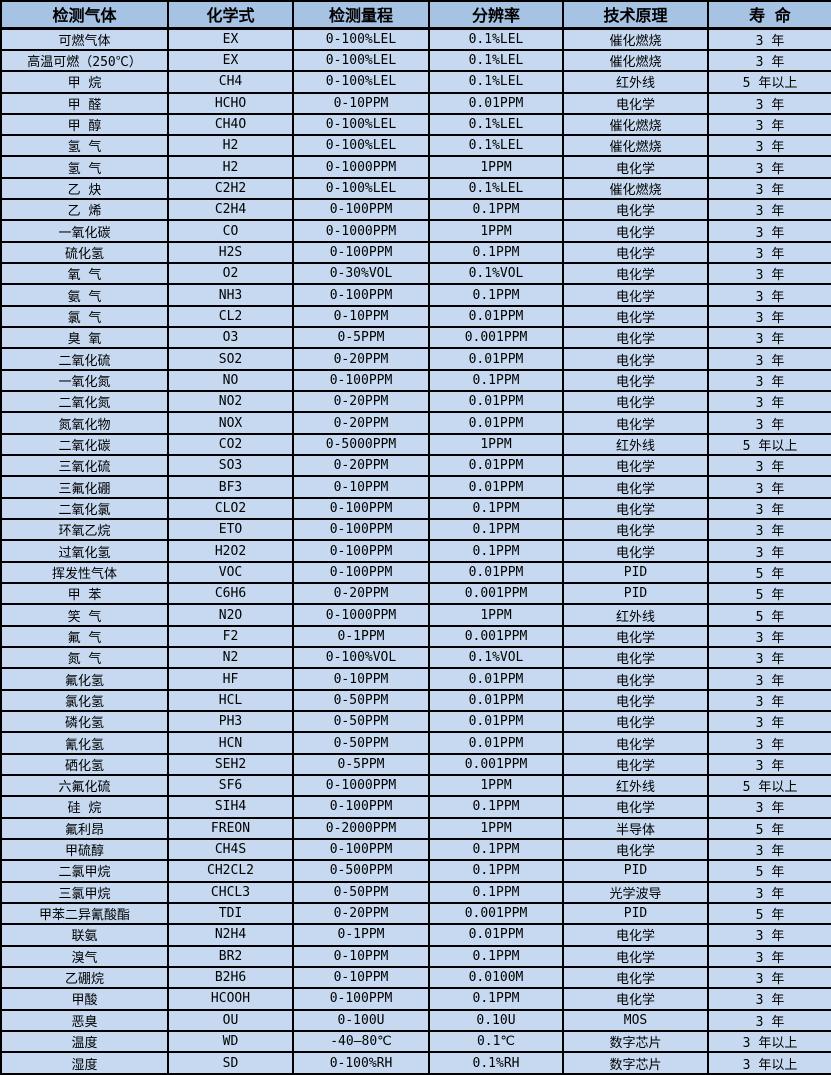 The height and width of the screenshot is (1075, 831). I want to click on cell-gas: 甲 醛, so click(84, 103).